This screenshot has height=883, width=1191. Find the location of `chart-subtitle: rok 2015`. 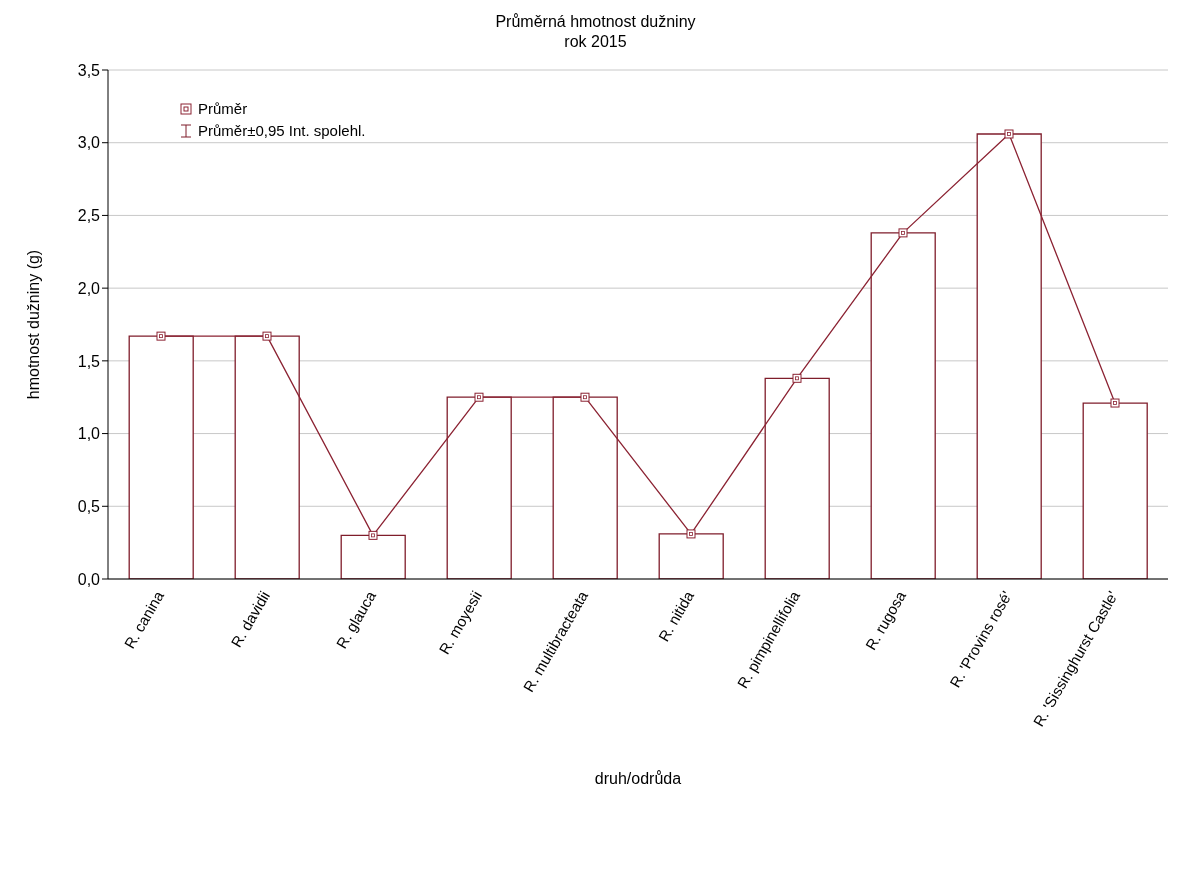

chart-subtitle: rok 2015 is located at coordinates (595, 42).